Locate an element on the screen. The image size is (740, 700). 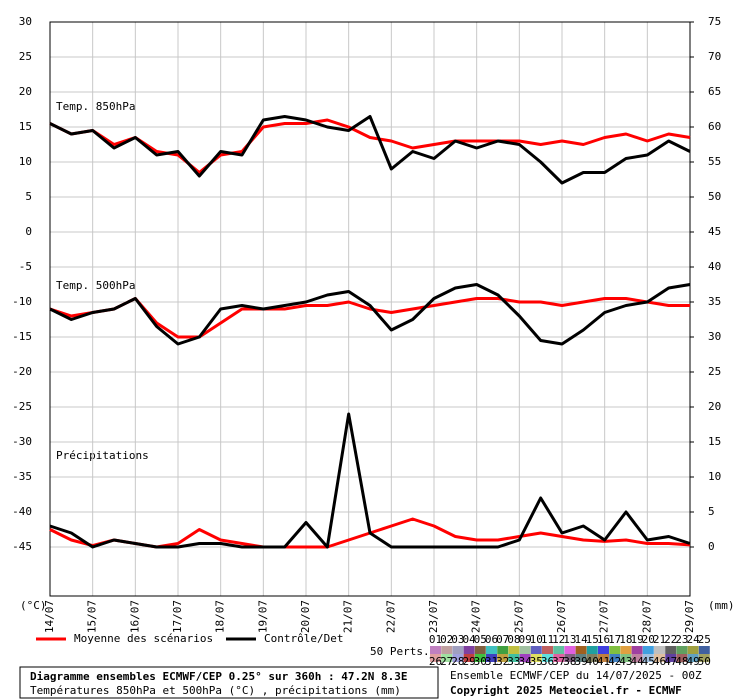
panel-label: Temp. 850hPa is located at coordinates (95, 106).